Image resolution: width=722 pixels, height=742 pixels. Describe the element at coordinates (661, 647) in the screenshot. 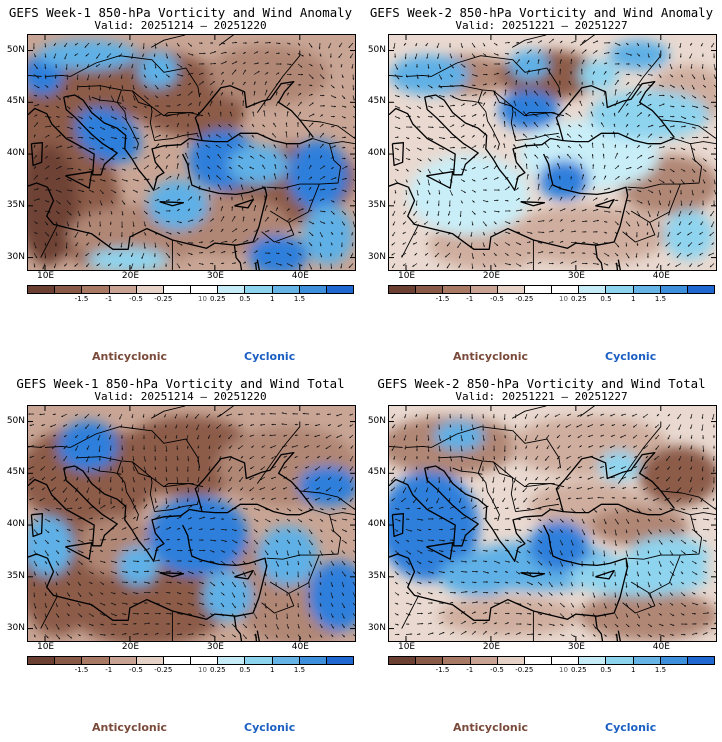

I see `longitude-label: 40E` at that location.